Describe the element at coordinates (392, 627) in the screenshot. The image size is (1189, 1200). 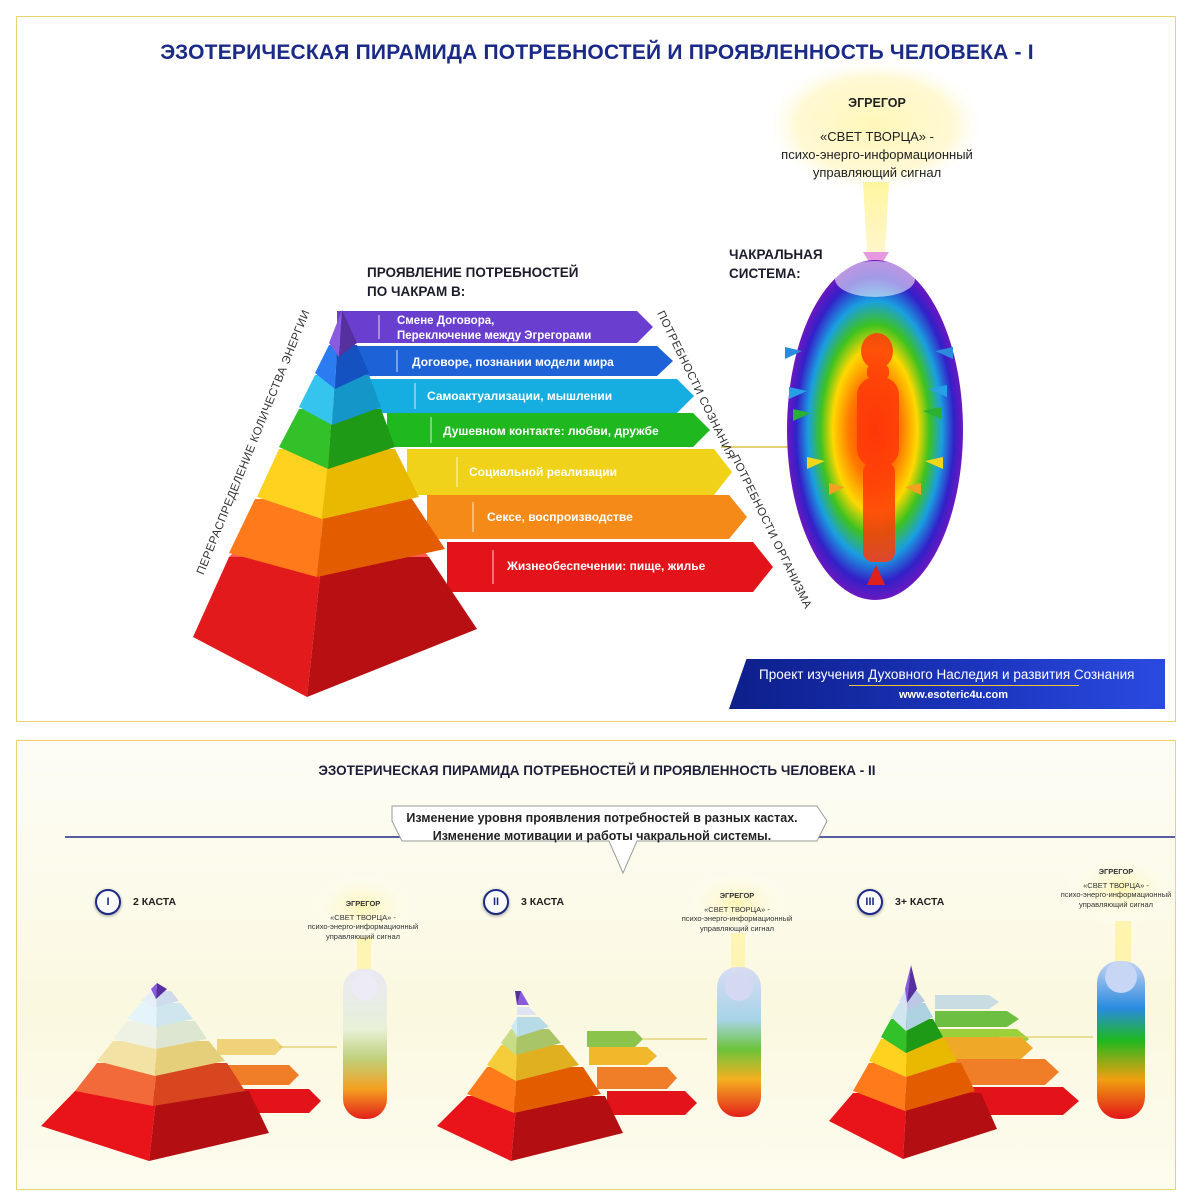
I see `tier-1-right` at that location.